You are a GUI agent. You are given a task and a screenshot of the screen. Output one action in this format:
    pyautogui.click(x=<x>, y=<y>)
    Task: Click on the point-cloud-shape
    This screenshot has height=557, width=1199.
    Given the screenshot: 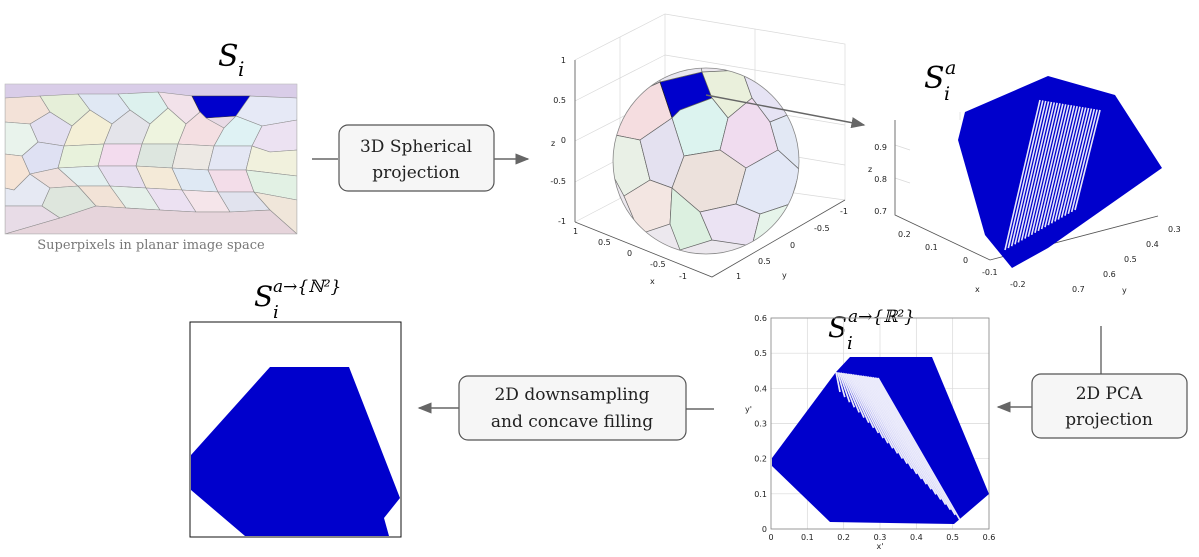 What is the action you would take?
    pyautogui.click(x=1060, y=172)
    